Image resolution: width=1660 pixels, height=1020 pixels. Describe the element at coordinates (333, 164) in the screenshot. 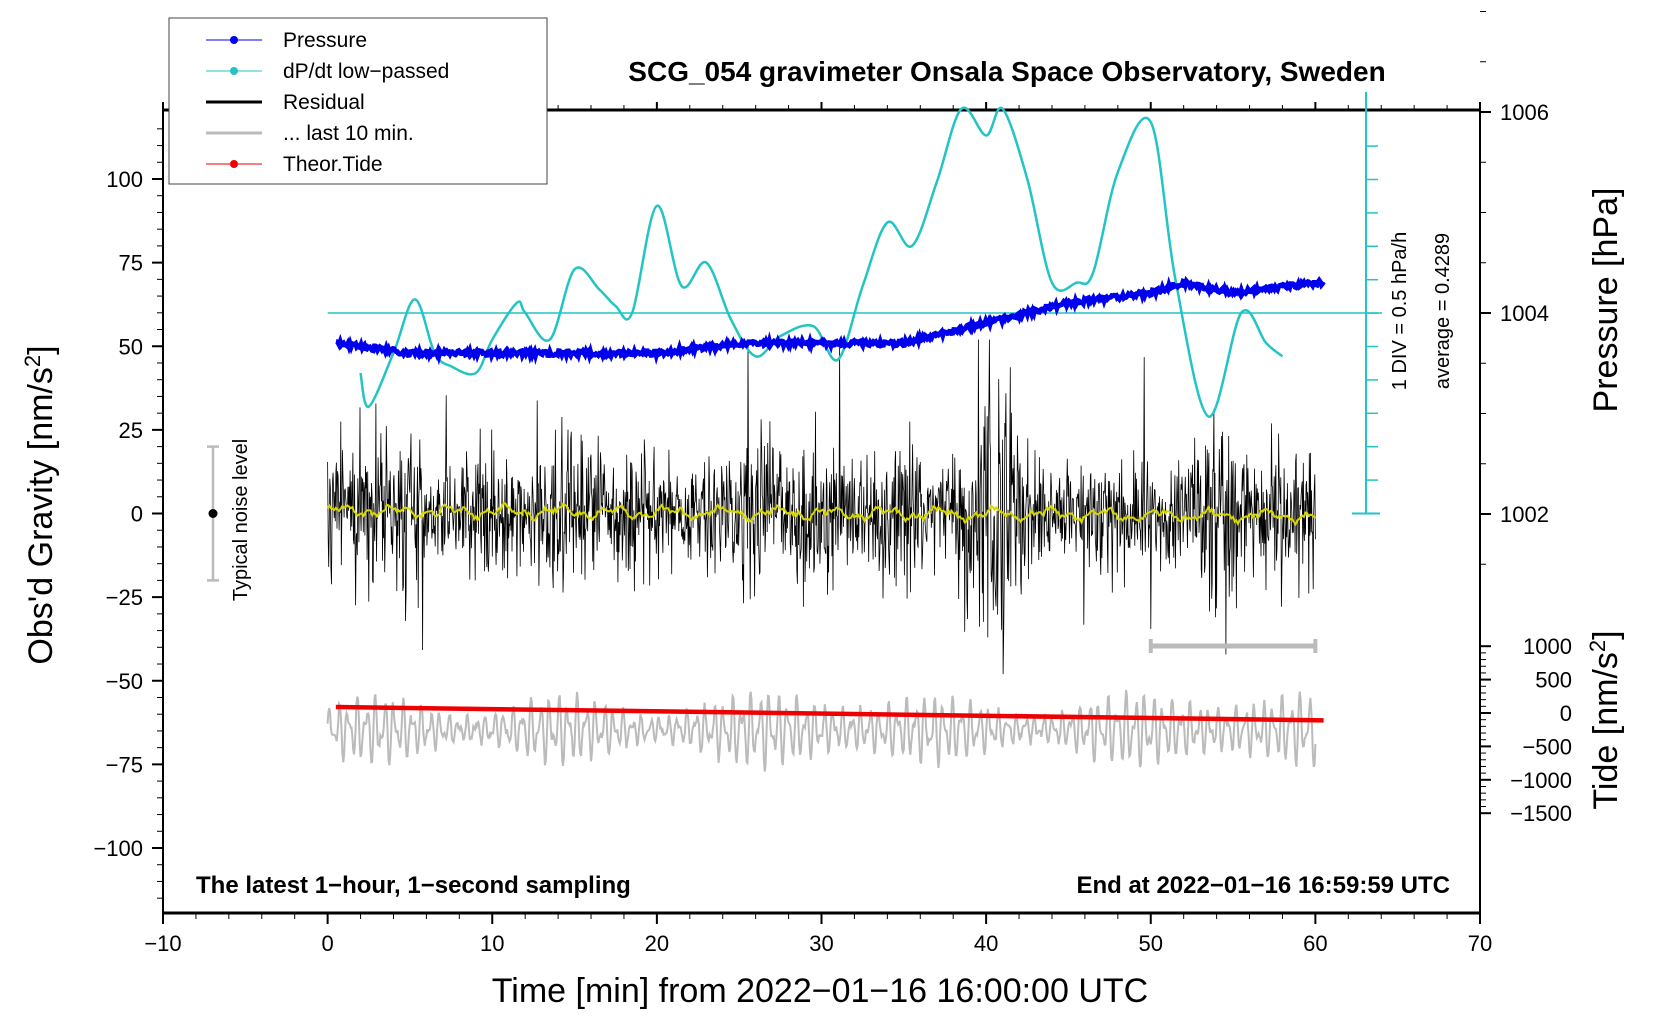

I see `legend-label-4: Theor.Tide` at that location.